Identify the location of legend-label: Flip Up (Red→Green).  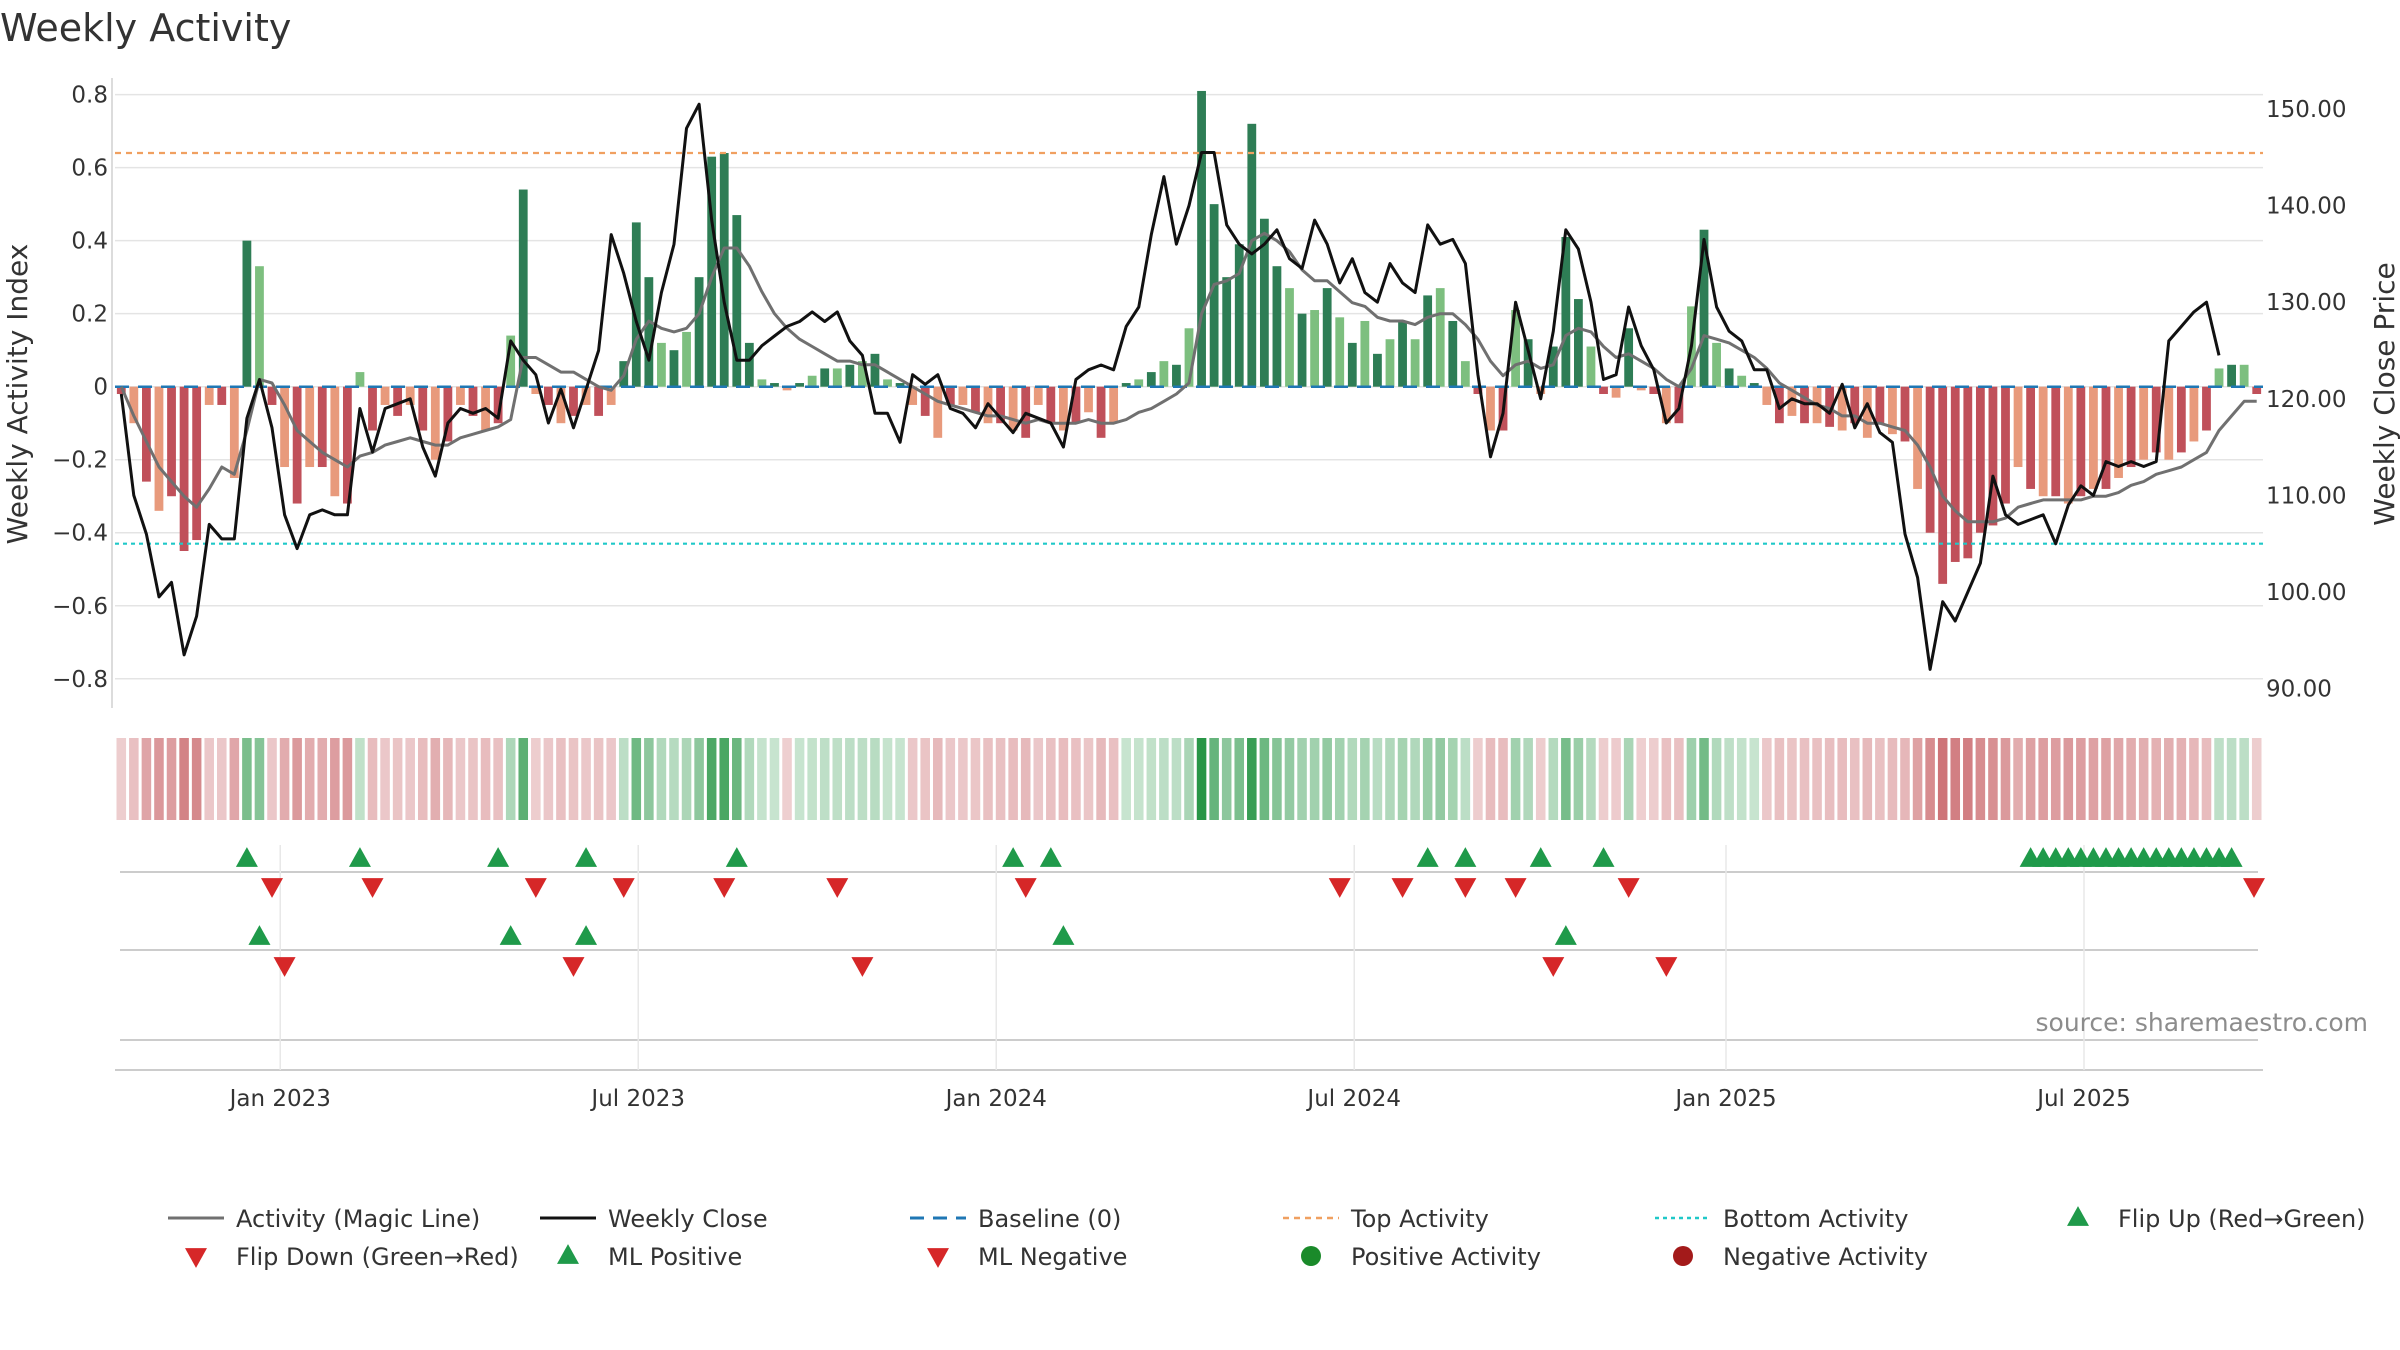
(2242, 1219).